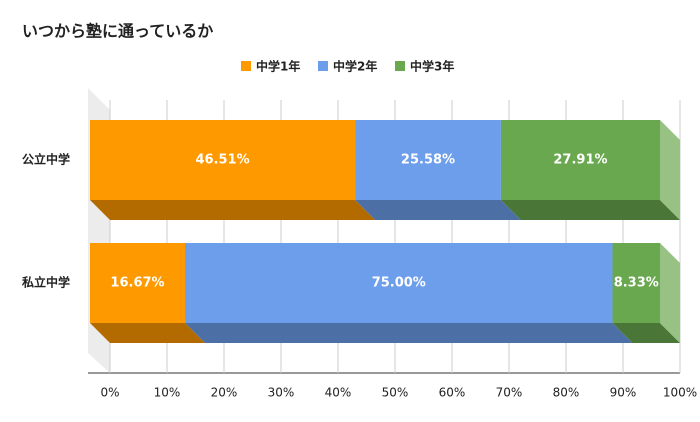 This screenshot has height=422, width=700. What do you see at coordinates (109, 393) in the screenshot?
I see `x-tick-label: 0%` at bounding box center [109, 393].